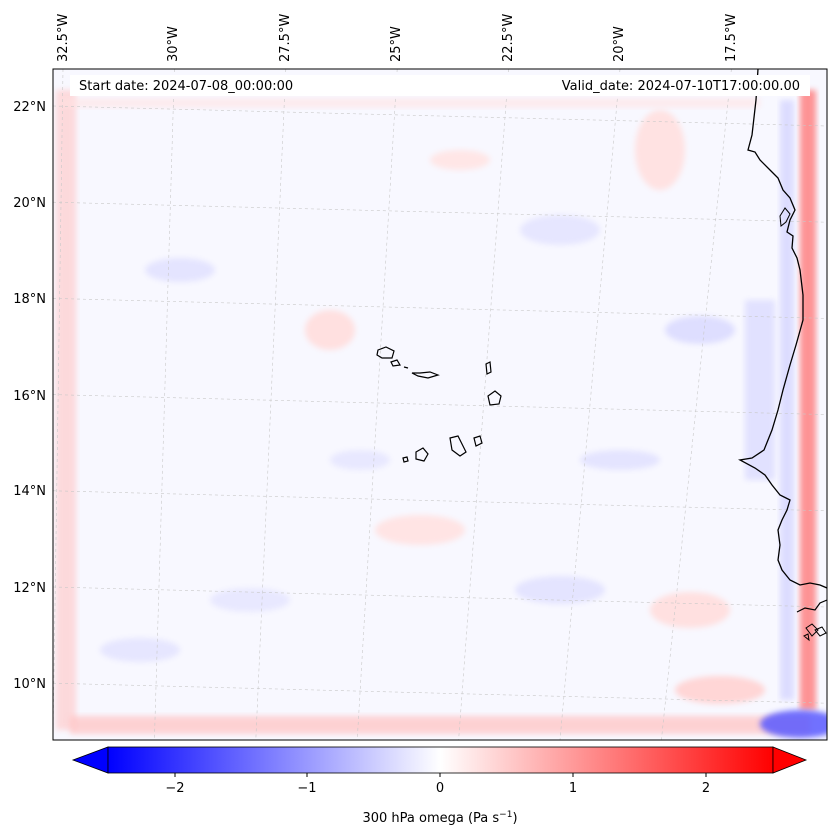 This screenshot has height=839, width=837. What do you see at coordinates (29, 107) in the screenshot?
I see `lat-label-22n: 22°N` at bounding box center [29, 107].